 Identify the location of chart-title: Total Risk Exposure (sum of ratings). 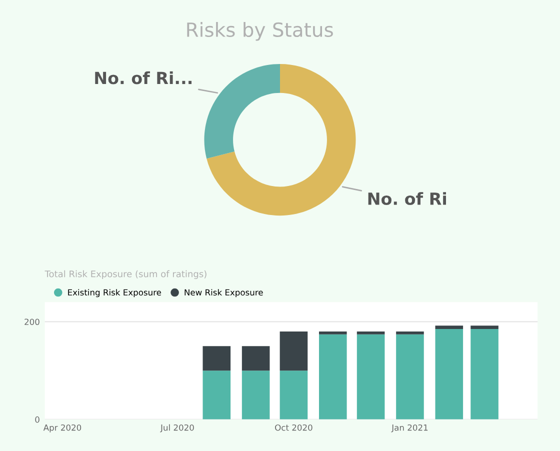
(125, 275).